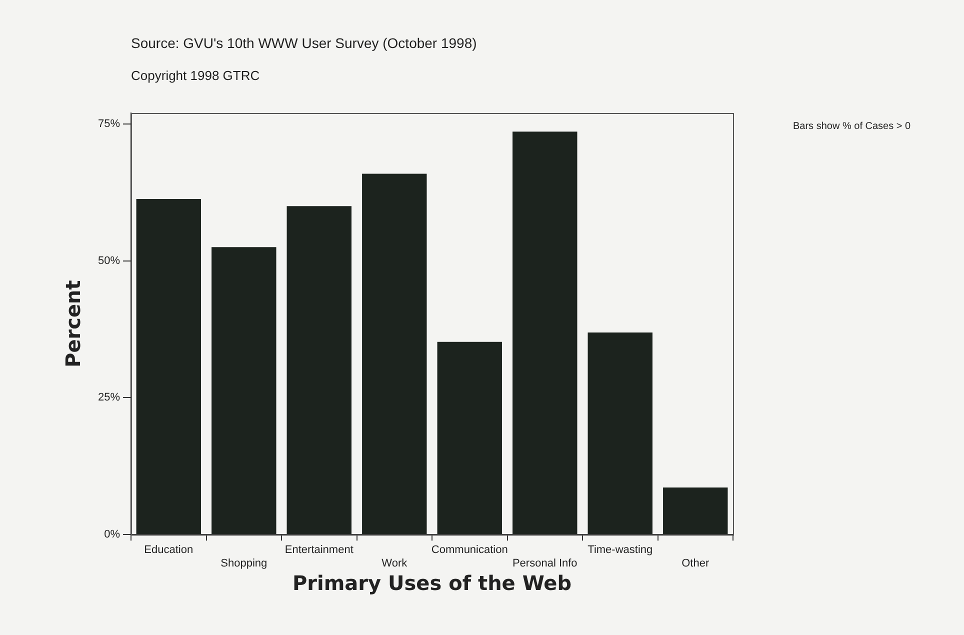 The height and width of the screenshot is (635, 964). Describe the element at coordinates (432, 583) in the screenshot. I see `x-axis-title: Primary Uses of the Web` at that location.